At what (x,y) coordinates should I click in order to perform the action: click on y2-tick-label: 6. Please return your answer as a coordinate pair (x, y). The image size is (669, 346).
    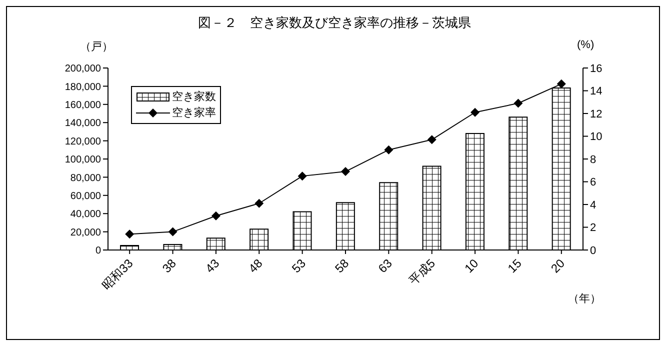
    Looking at the image, I should click on (593, 182).